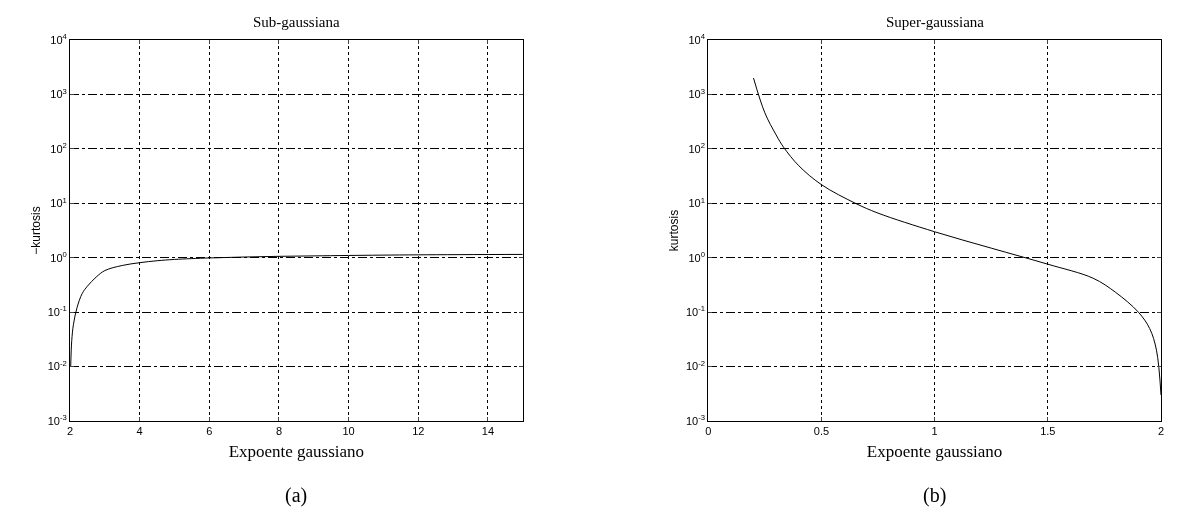  What do you see at coordinates (934, 431) in the screenshot?
I see `x-tick-label: 1` at bounding box center [934, 431].